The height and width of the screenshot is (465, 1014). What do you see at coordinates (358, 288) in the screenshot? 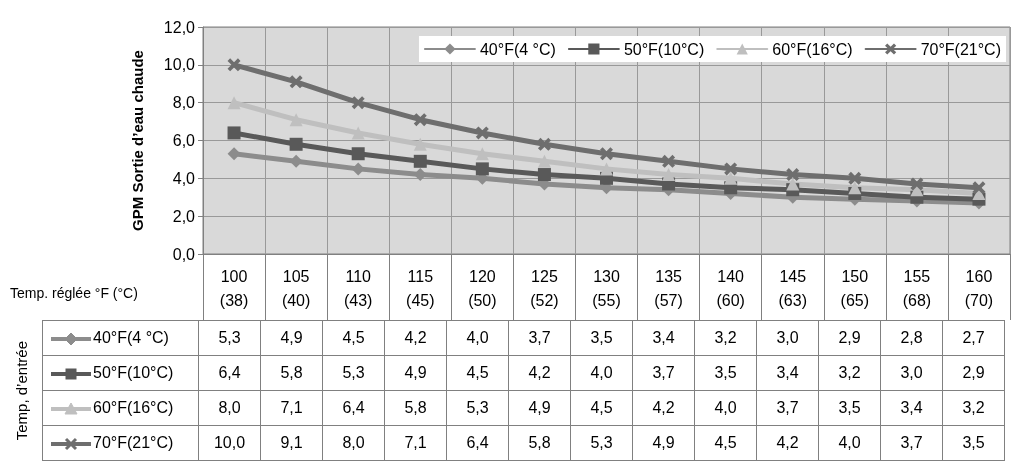
I see `x-tick-label: 110 (43)` at bounding box center [358, 288].